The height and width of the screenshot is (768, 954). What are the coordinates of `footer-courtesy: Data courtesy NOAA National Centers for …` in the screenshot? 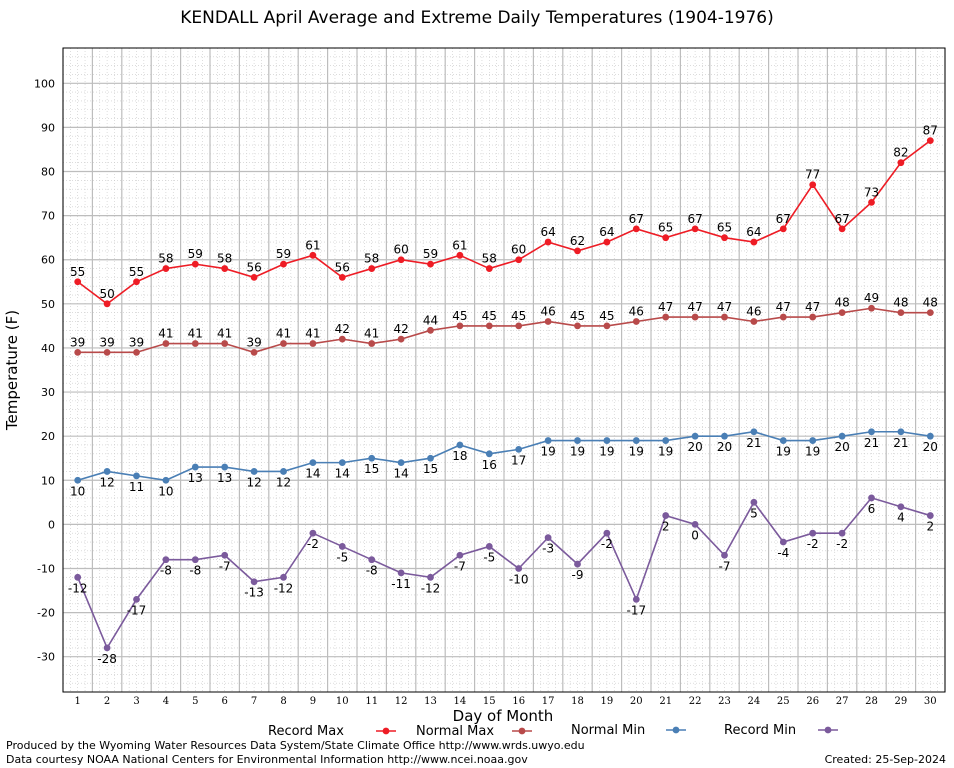 It's located at (267, 759).